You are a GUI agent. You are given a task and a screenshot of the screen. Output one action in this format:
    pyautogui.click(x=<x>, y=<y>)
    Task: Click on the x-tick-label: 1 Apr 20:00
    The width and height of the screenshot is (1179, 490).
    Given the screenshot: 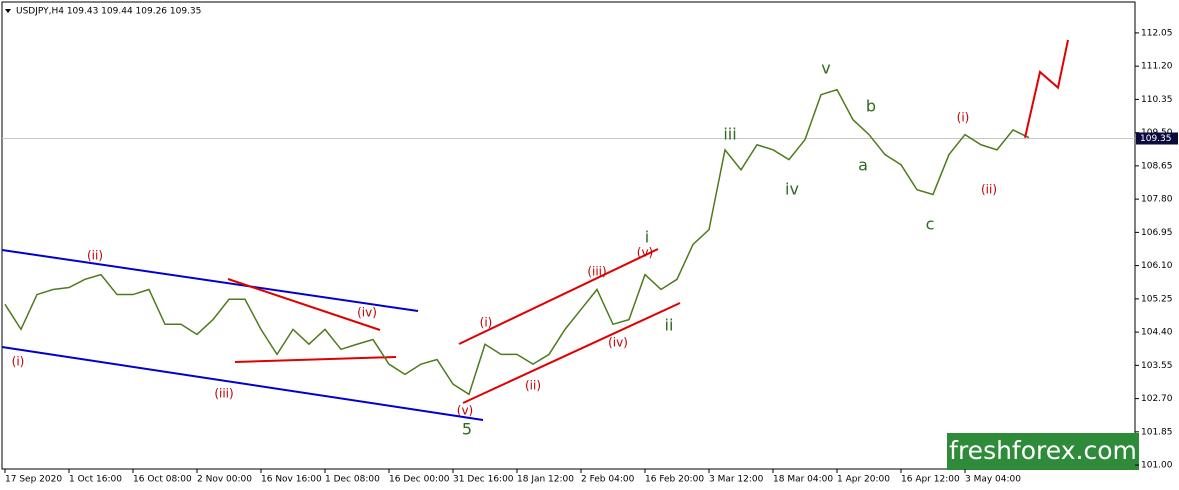 What is the action you would take?
    pyautogui.click(x=863, y=480)
    